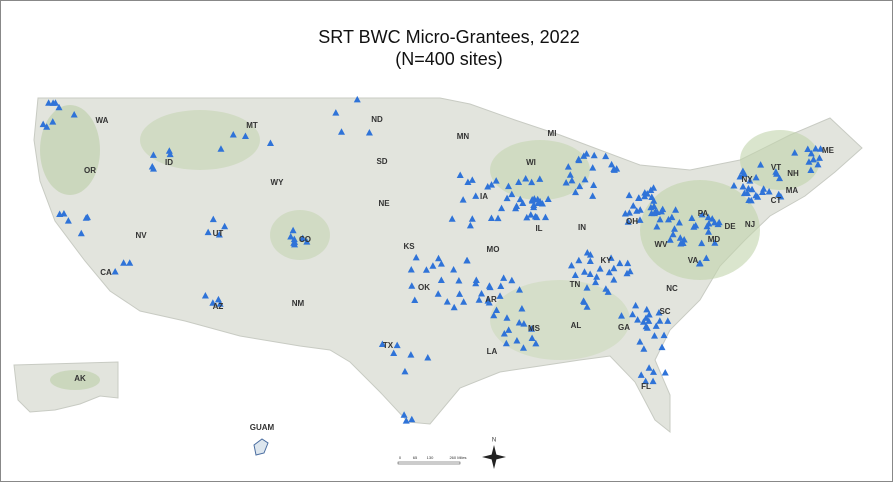 The height and width of the screenshot is (483, 894). What do you see at coordinates (662, 244) in the screenshot?
I see `state-label: WV` at bounding box center [662, 244].